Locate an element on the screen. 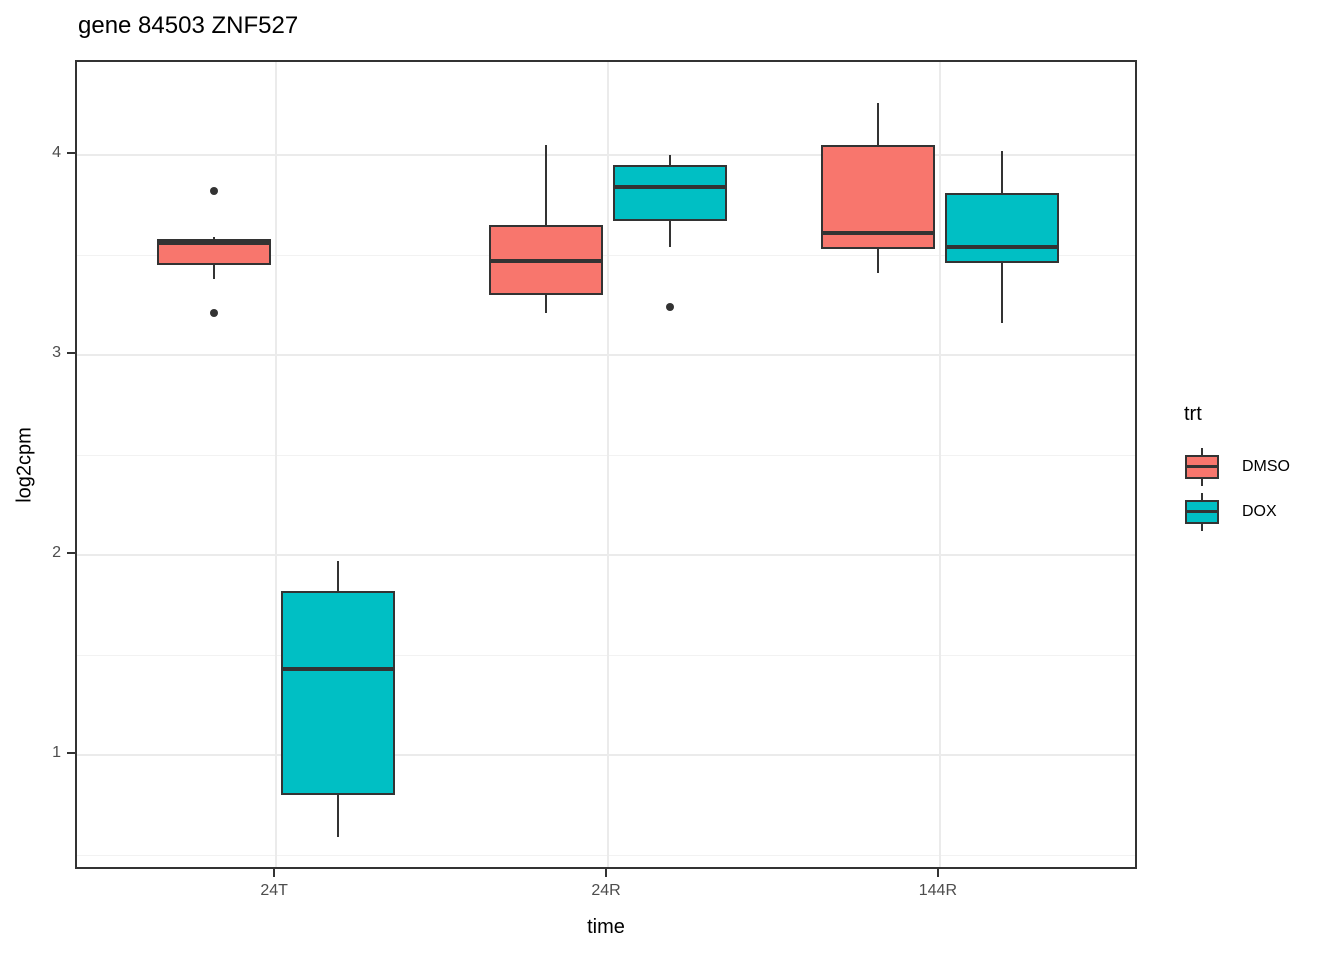 The height and width of the screenshot is (960, 1344). legend-entries: DMSO DOX is located at coordinates (1237, 489).